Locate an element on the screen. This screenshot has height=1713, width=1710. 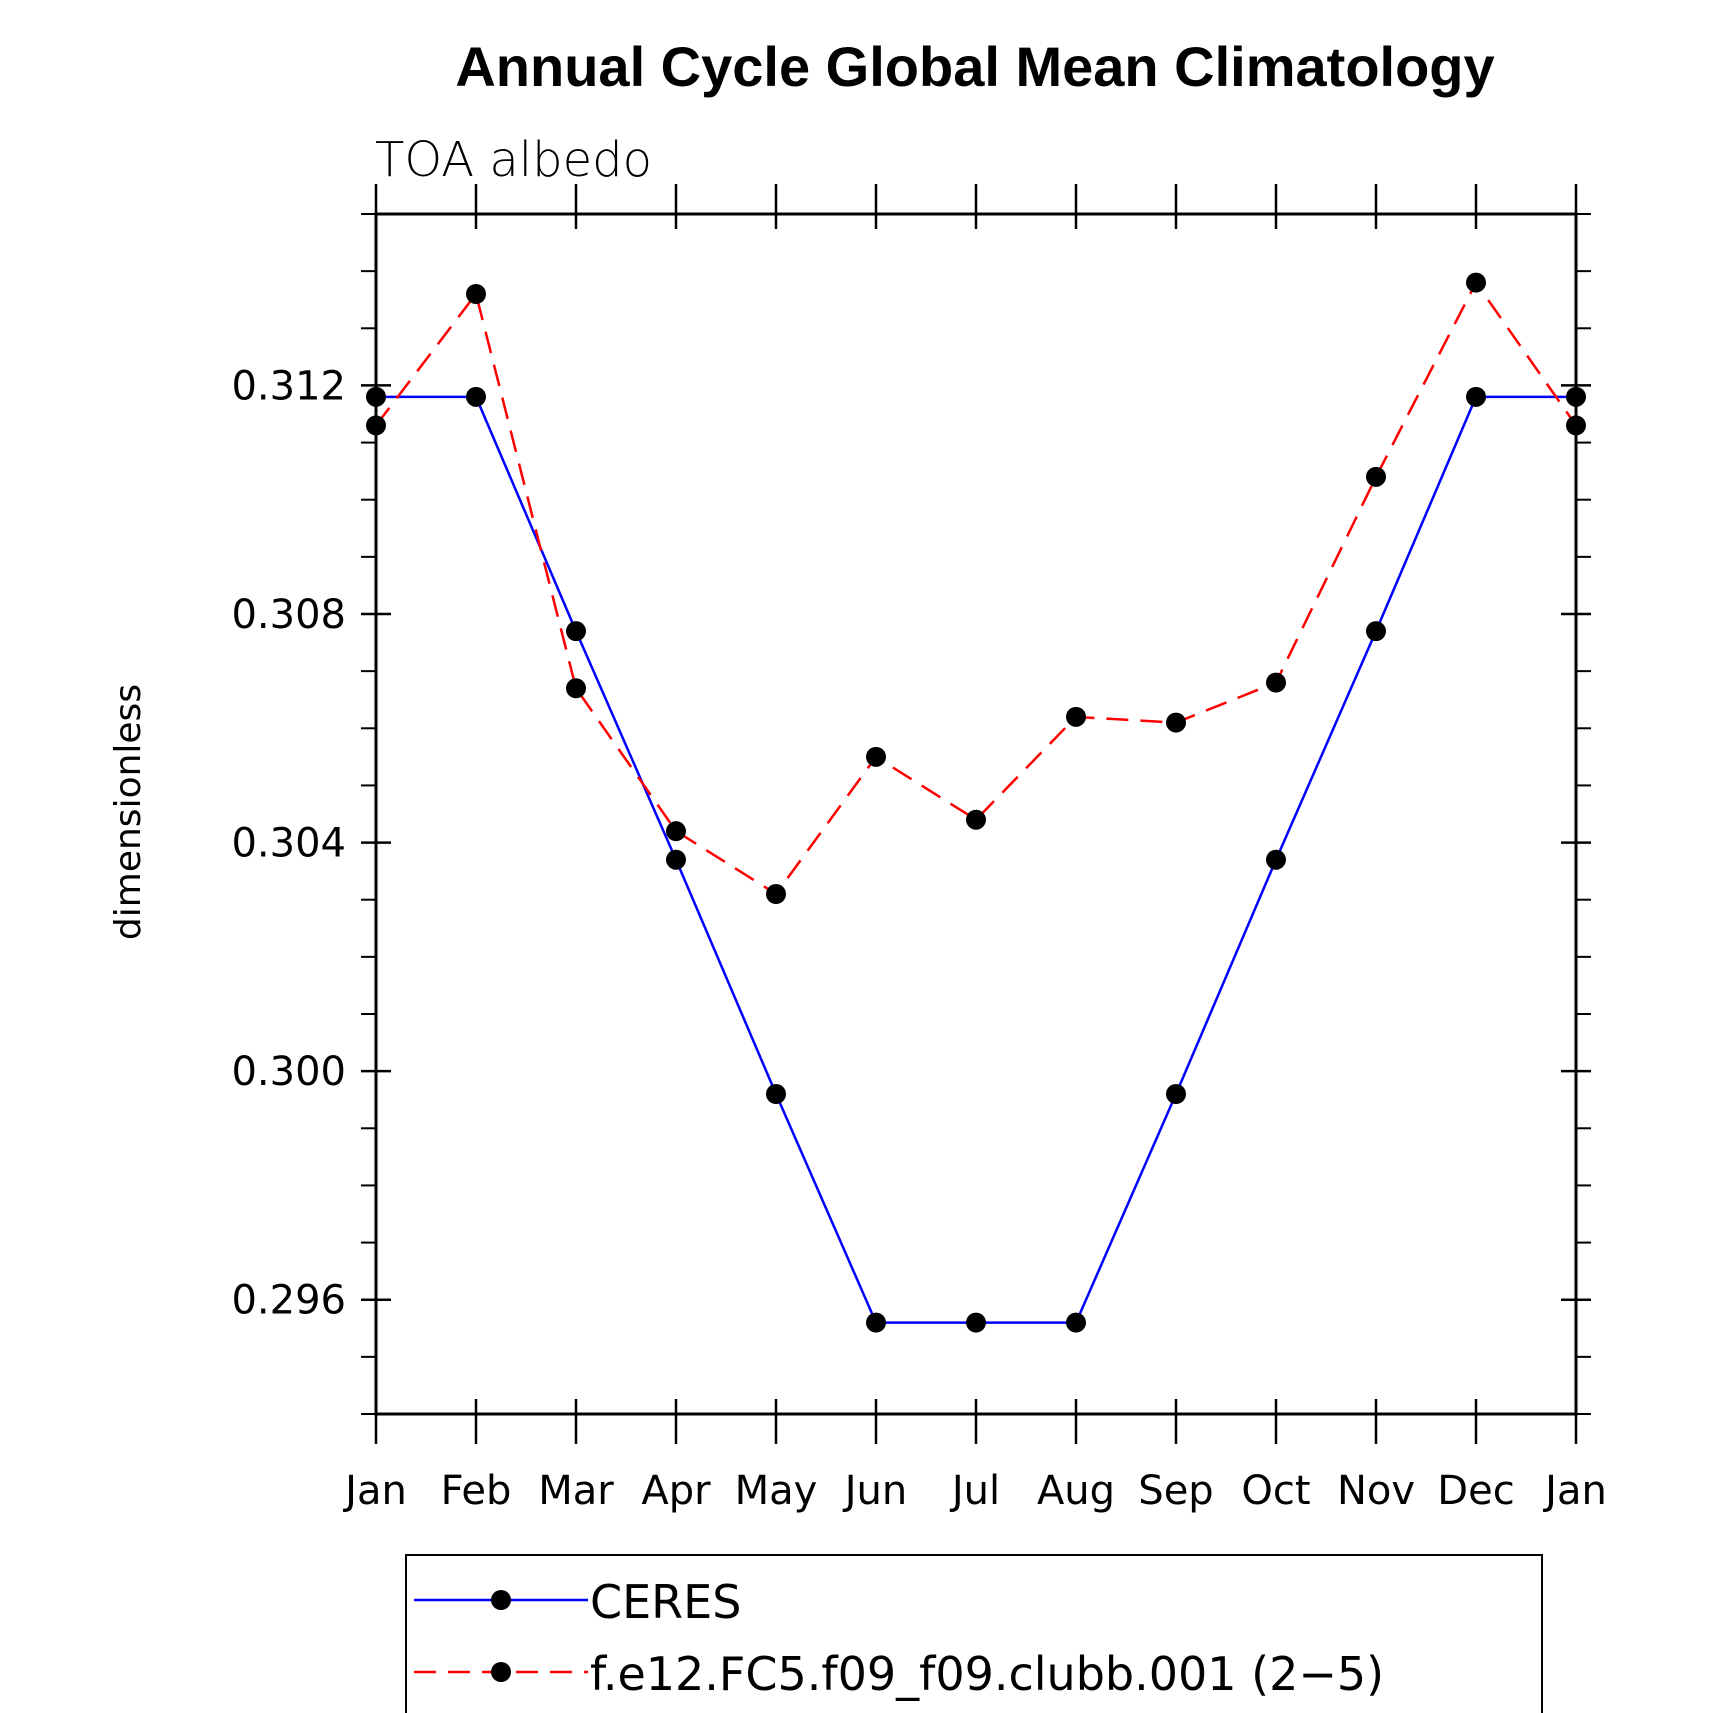
legend-label-ceres: CERES is located at coordinates (665, 1602).